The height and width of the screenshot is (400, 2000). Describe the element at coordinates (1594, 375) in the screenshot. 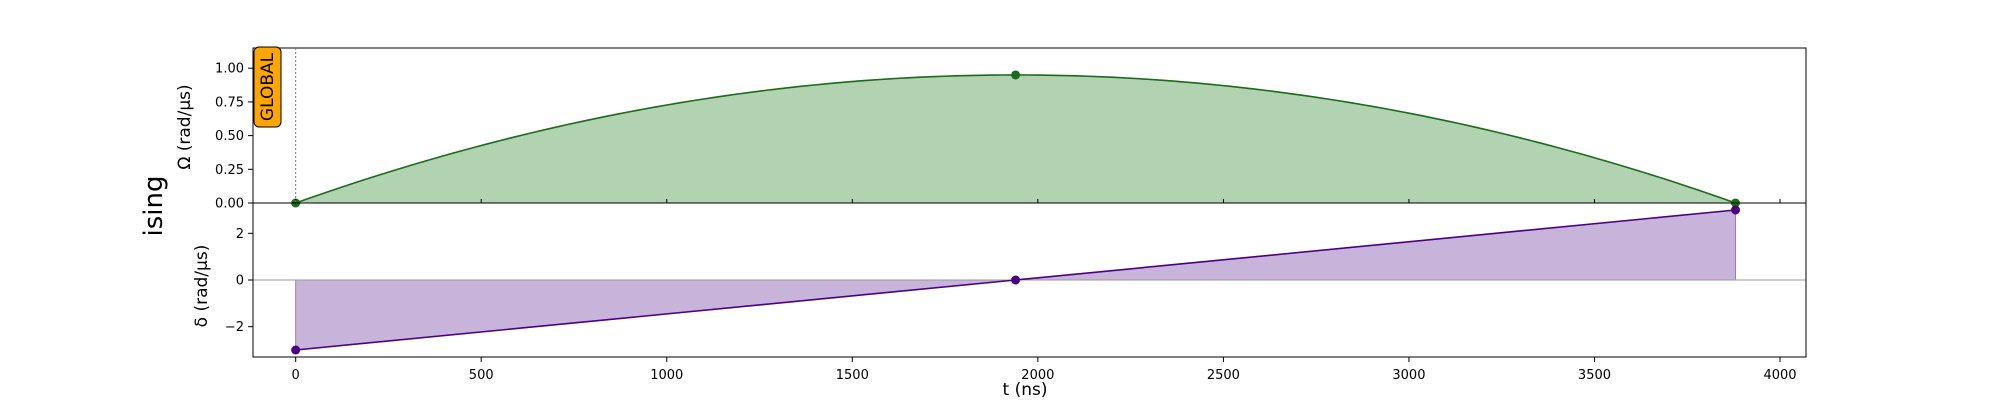

I see `x-tick-label-7: 3500` at that location.